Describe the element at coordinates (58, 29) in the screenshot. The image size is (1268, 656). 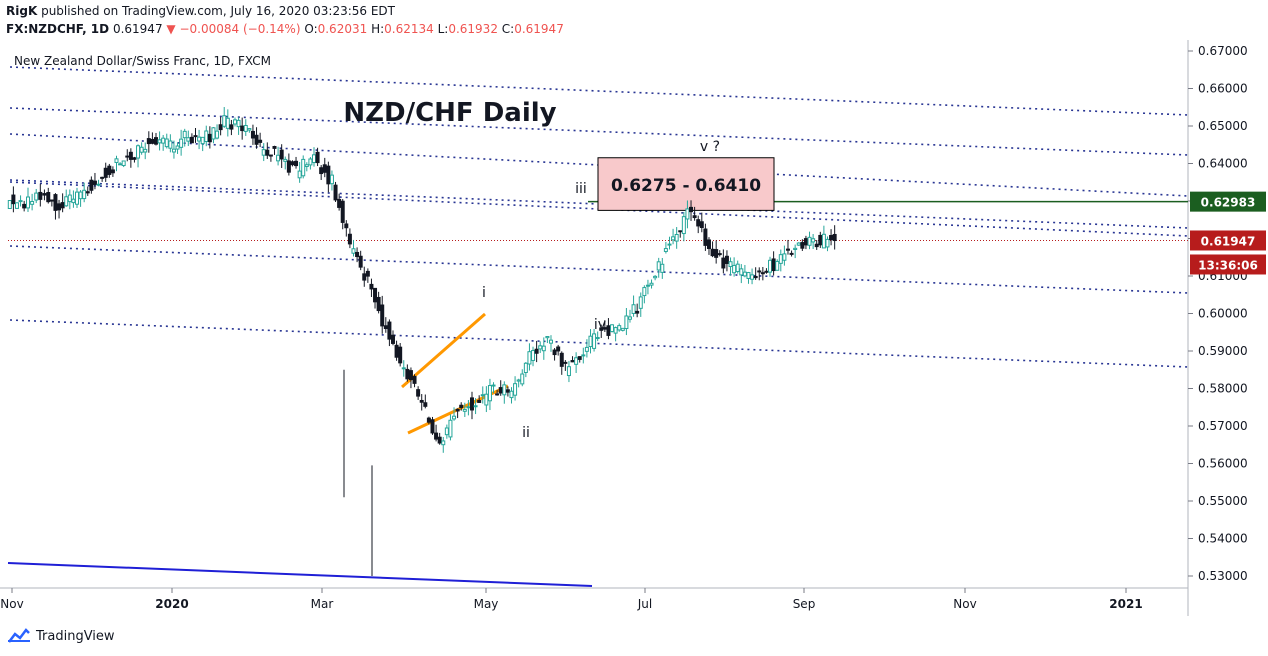
I see `symbol-label: FX:NZDCHF, 1D` at that location.